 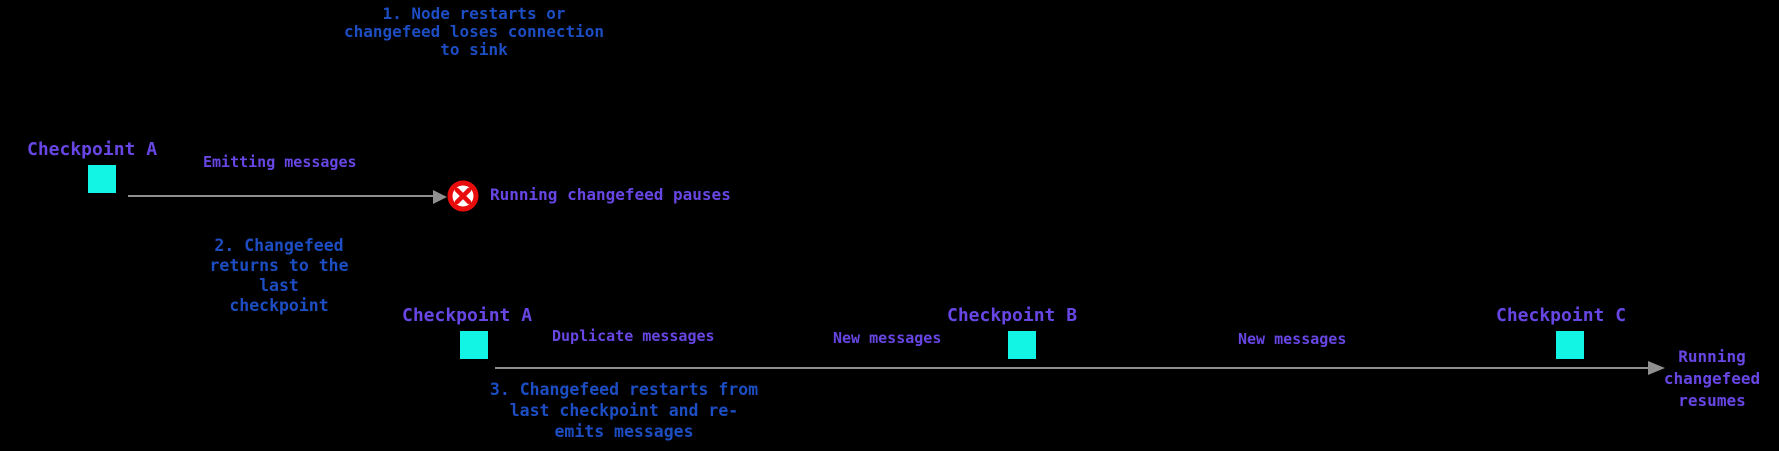 I want to click on emitting-messages-label: Emitting messages, so click(x=280, y=162).